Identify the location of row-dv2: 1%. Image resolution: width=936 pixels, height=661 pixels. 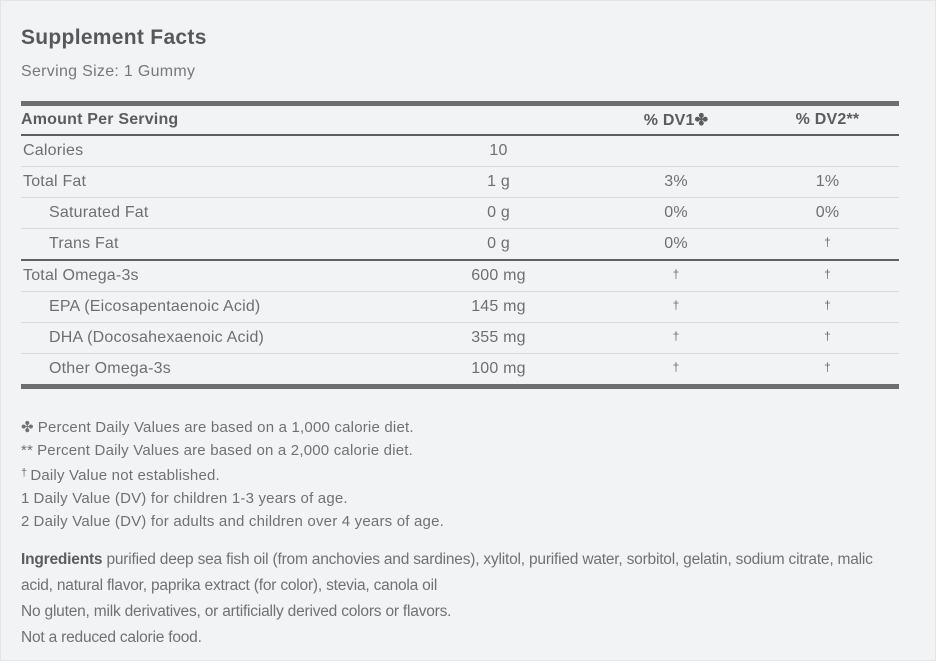
(827, 181).